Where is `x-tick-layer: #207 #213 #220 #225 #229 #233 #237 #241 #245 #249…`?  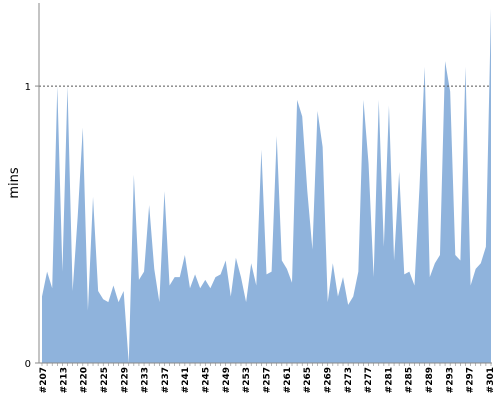 x-tick-layer: #207 #213 #220 #225 #229 #233 #237 #241 #245 #249… is located at coordinates (267, 378).